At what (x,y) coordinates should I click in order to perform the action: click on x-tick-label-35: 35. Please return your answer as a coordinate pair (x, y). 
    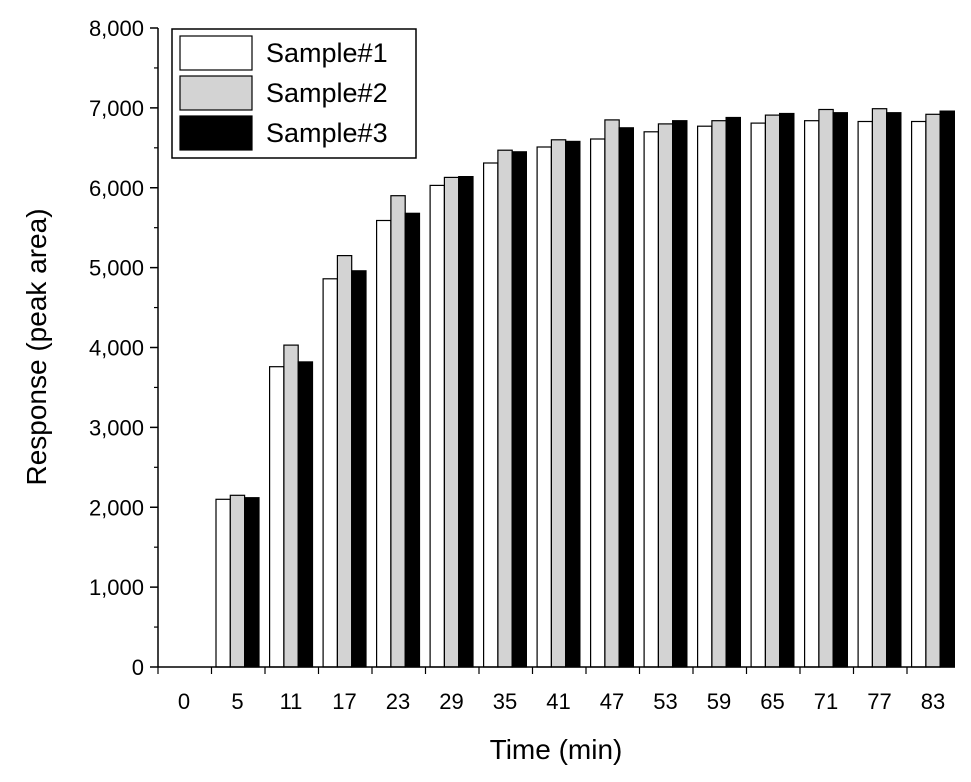
    Looking at the image, I should click on (505, 701).